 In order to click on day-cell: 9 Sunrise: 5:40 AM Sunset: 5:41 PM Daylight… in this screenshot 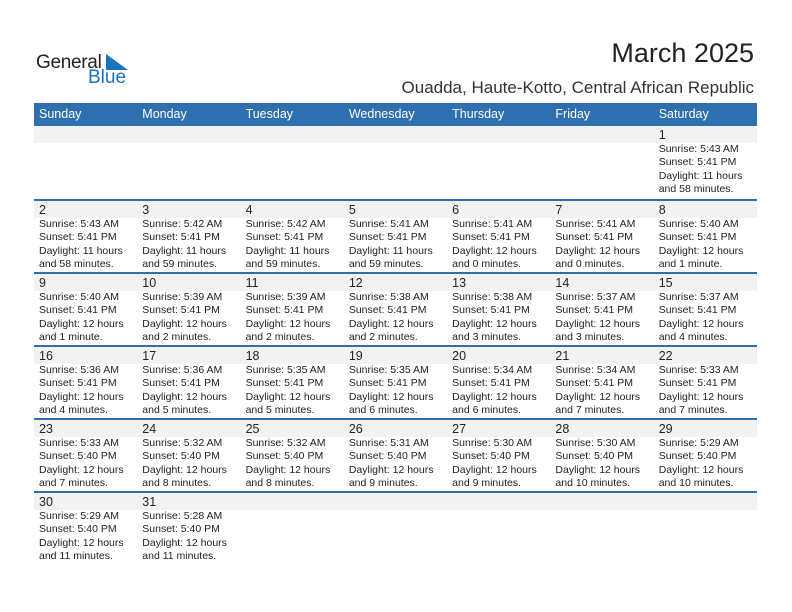, I will do `click(85, 309)`.